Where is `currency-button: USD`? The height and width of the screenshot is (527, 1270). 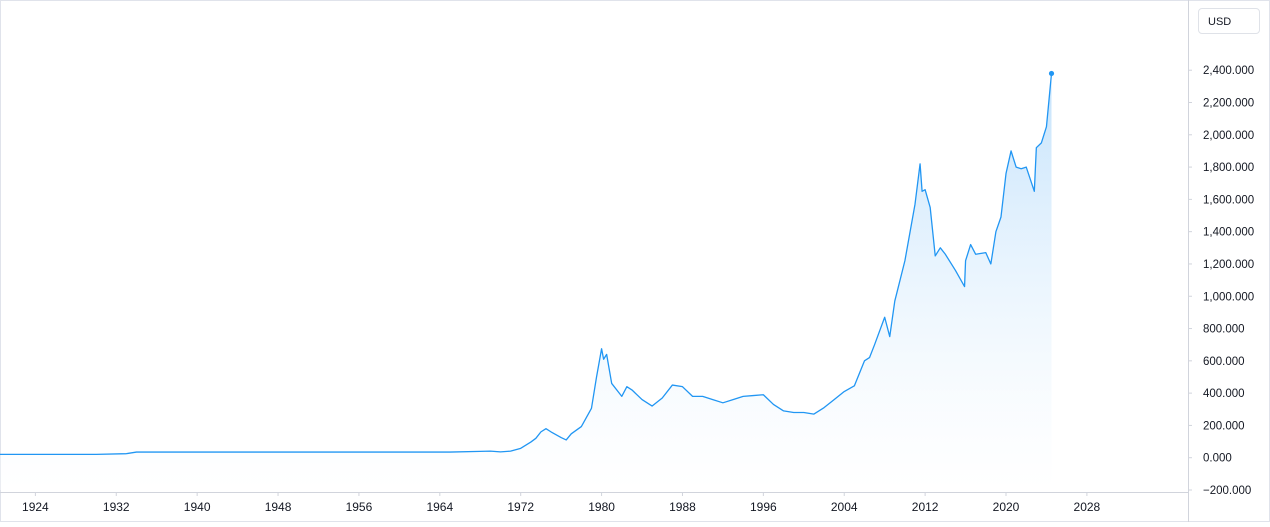 currency-button: USD is located at coordinates (1229, 21).